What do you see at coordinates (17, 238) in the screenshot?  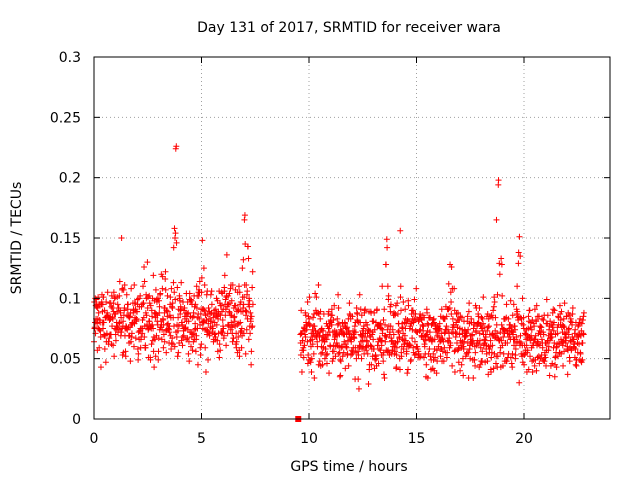 I see `y-axis-label: SRMTID / TECUs` at bounding box center [17, 238].